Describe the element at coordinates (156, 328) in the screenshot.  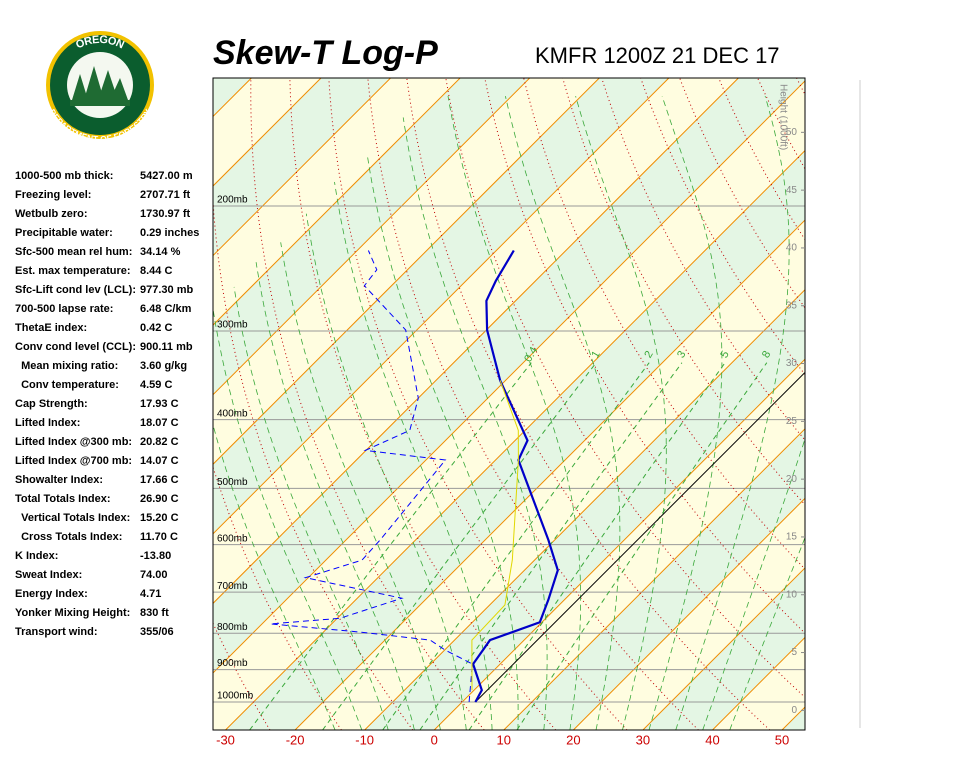
I see `stat-value: 0.42 C` at that location.